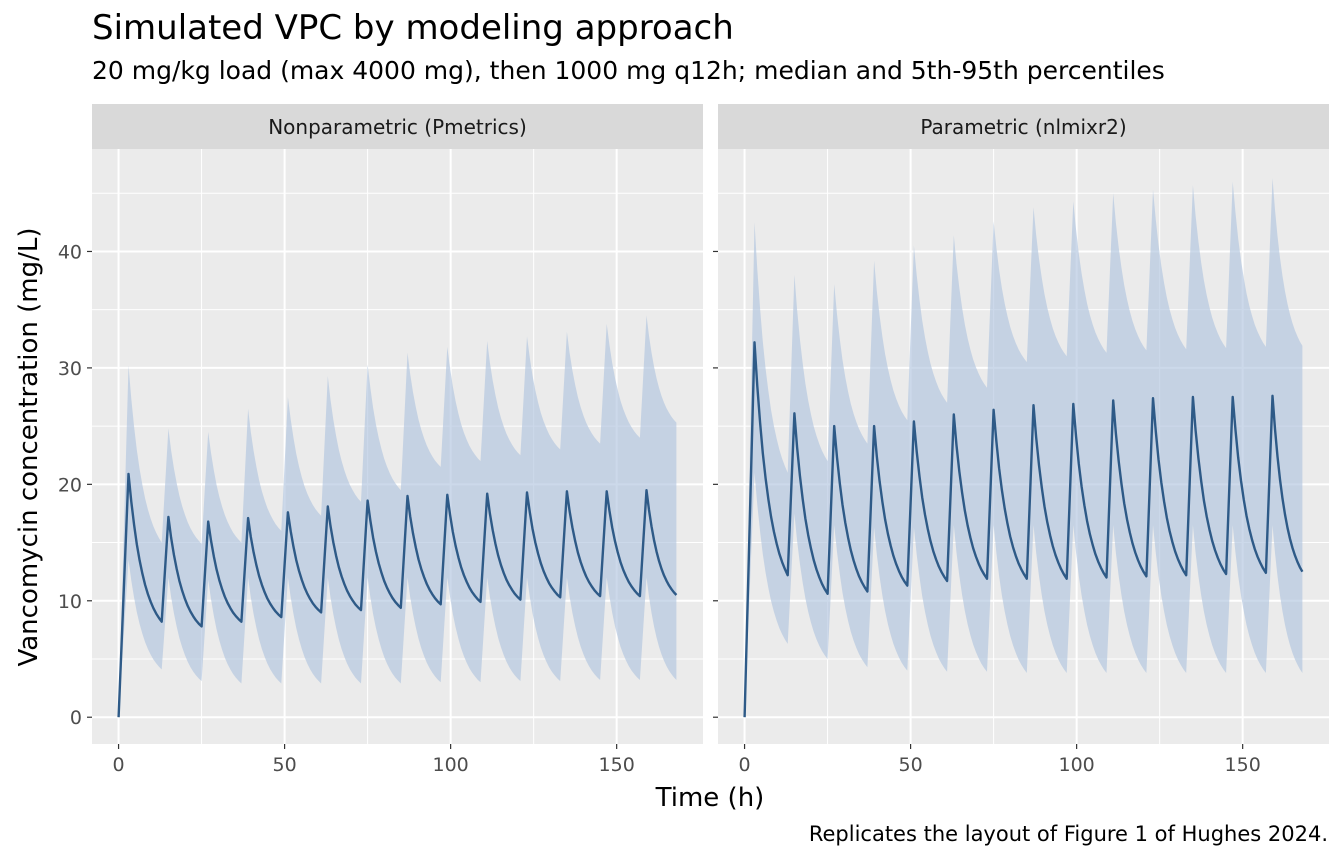 The width and height of the screenshot is (1344, 864). Describe the element at coordinates (70, 369) in the screenshot. I see `y-tick-label: 30` at that location.